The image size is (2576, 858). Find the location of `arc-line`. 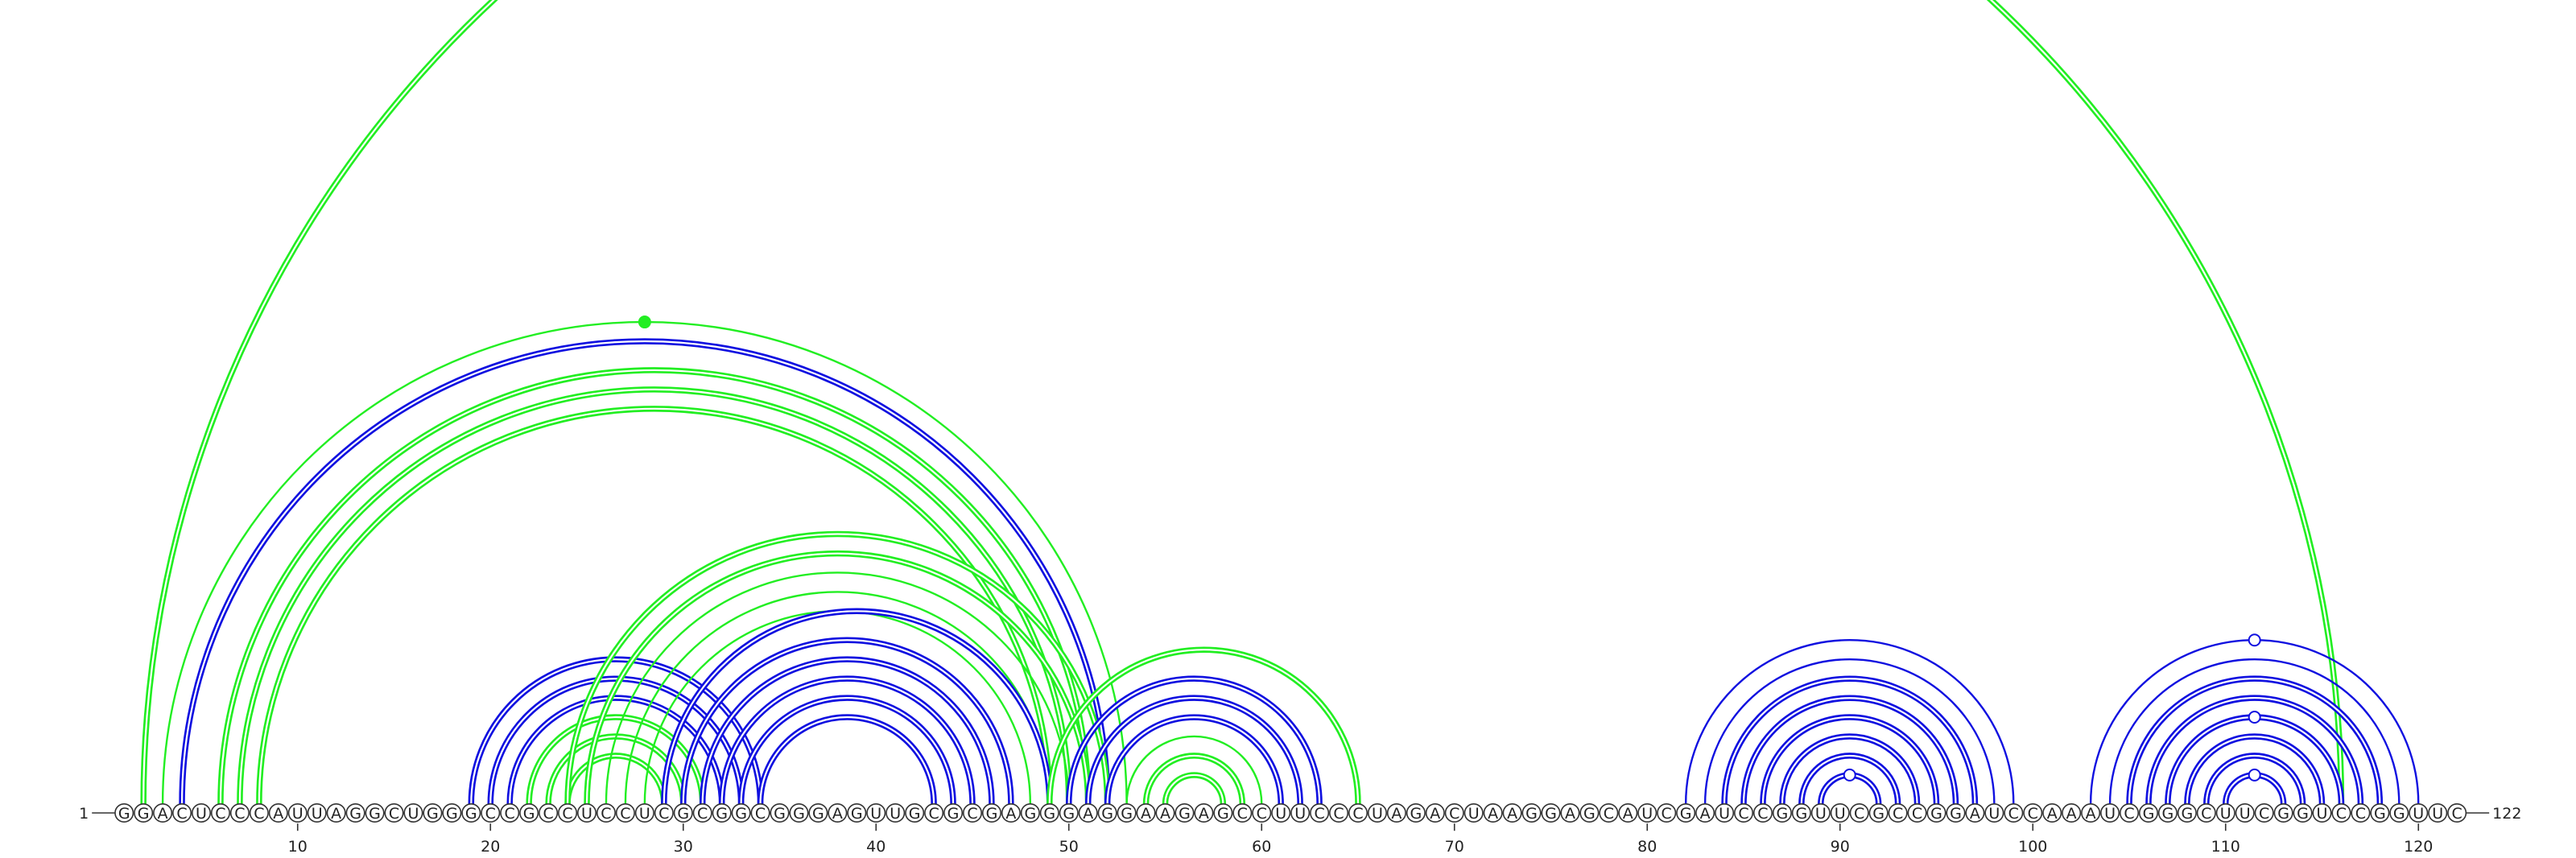

arc-line is located at coordinates (1850, 731).